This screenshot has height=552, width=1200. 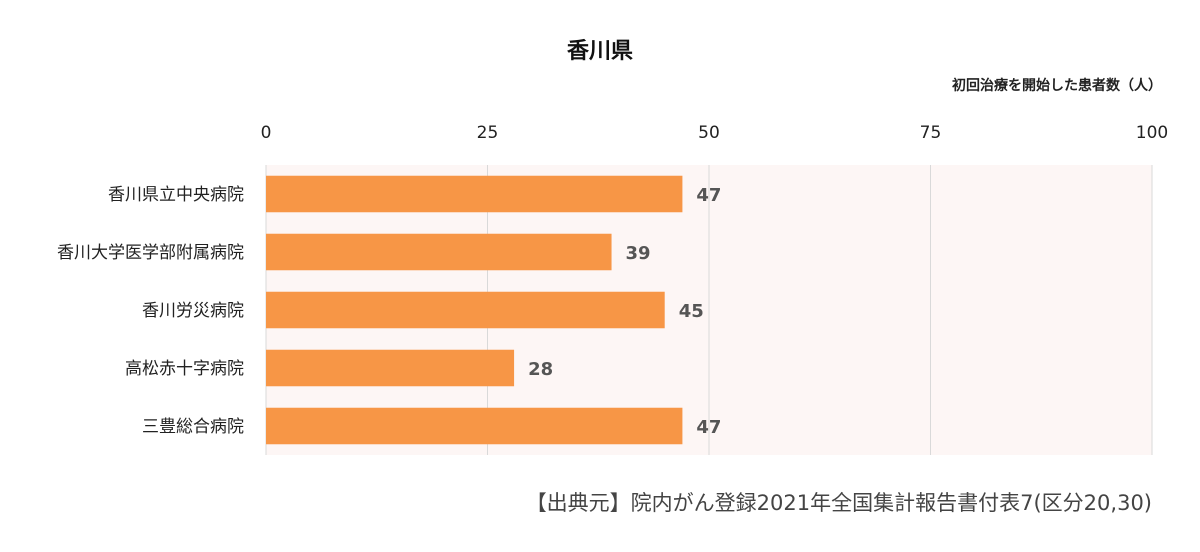 I want to click on value-label-2: 45, so click(x=691, y=311).